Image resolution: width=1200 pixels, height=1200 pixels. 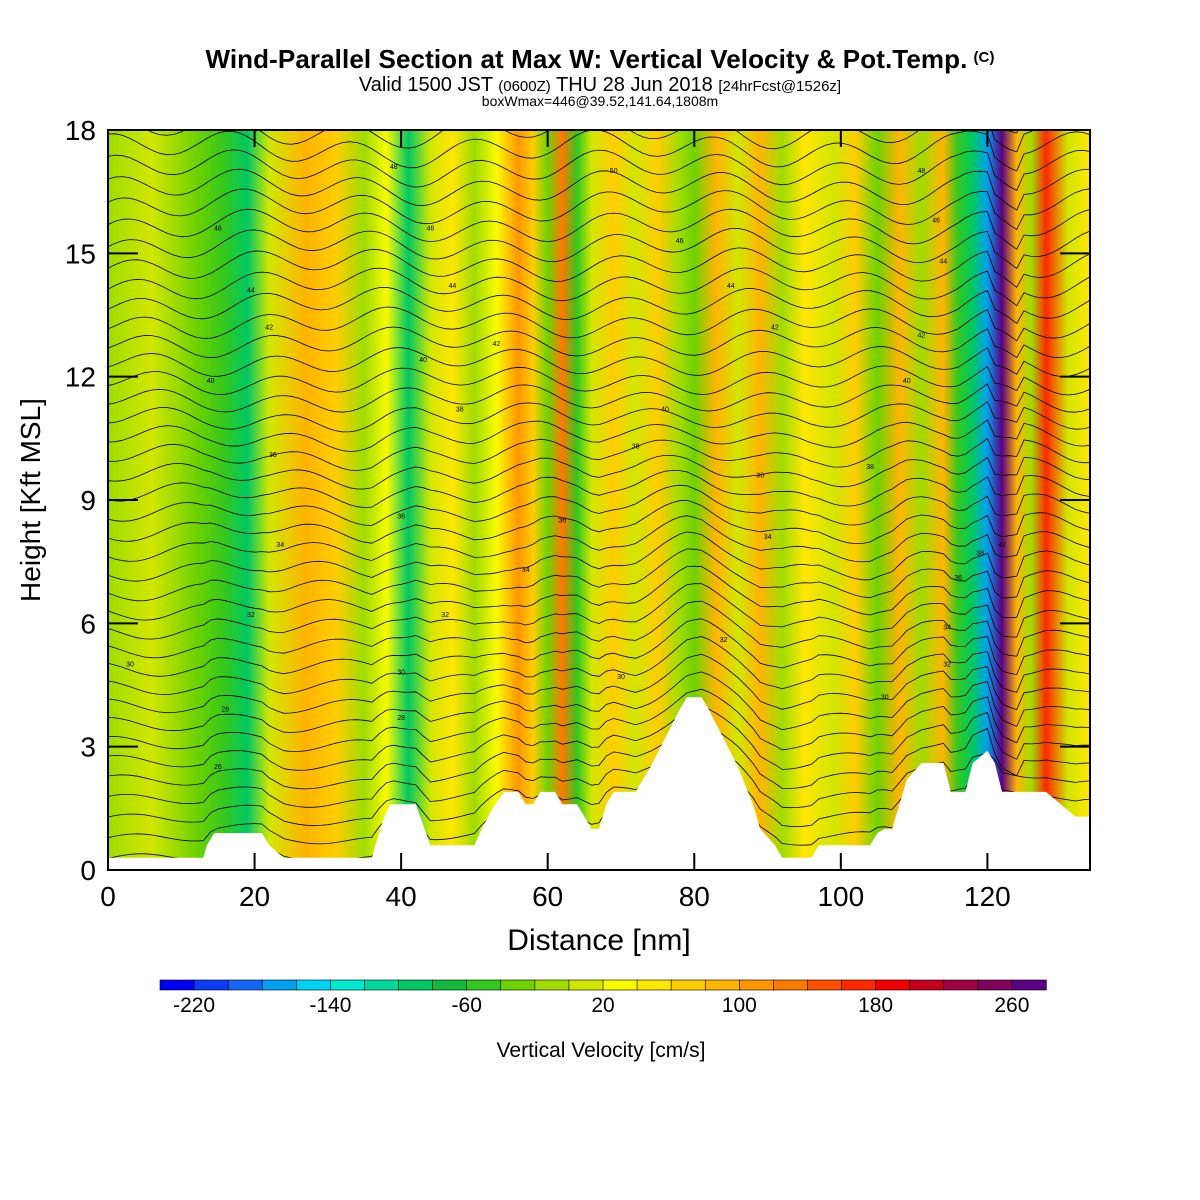 I want to click on y-tick-label: 3, so click(x=88, y=747).